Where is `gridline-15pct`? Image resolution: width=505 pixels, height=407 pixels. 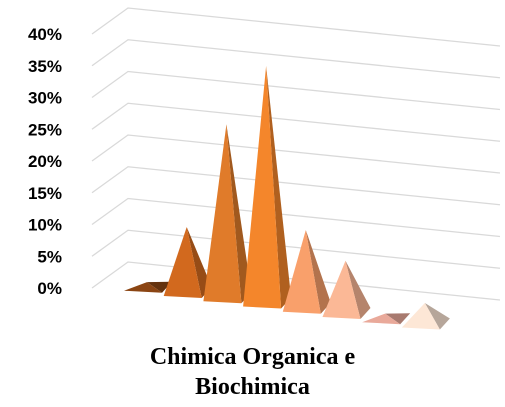
gridline-15pct is located at coordinates (296, 186).